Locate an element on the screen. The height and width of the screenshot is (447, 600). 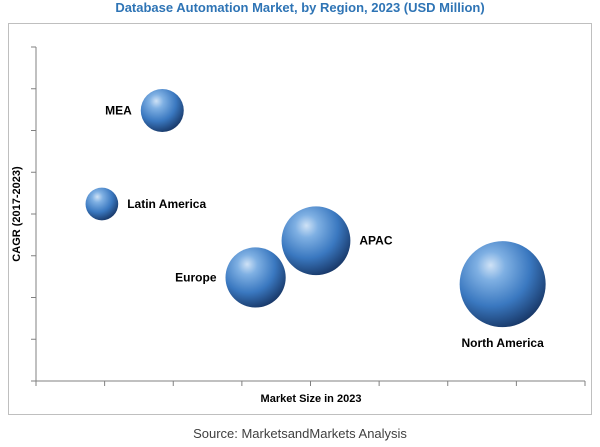
bubble-europe is located at coordinates (255, 277).